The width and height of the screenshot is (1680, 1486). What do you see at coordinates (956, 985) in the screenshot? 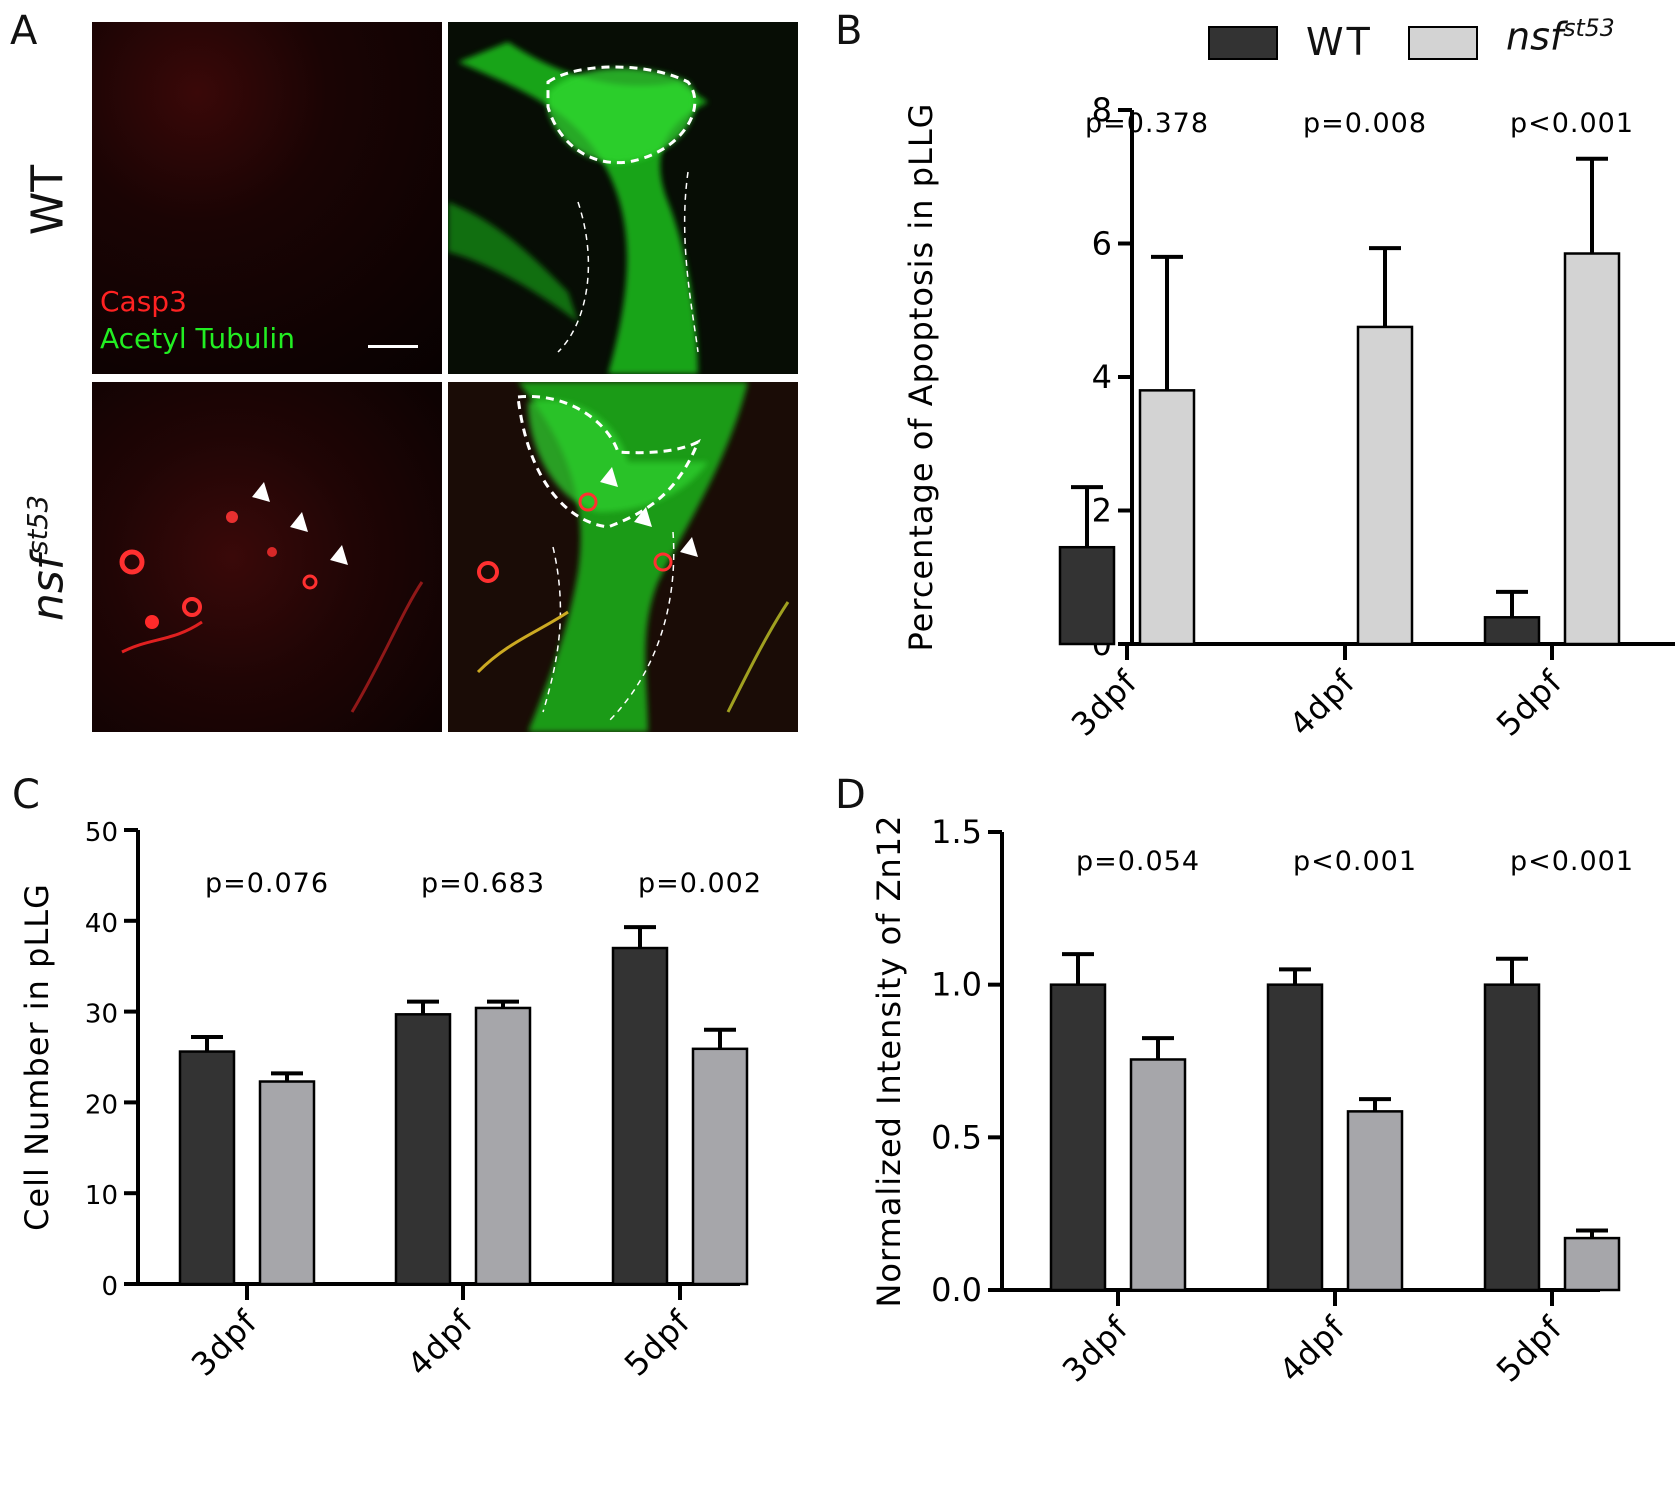
I see `y-tick-label: 1.0` at bounding box center [956, 985].